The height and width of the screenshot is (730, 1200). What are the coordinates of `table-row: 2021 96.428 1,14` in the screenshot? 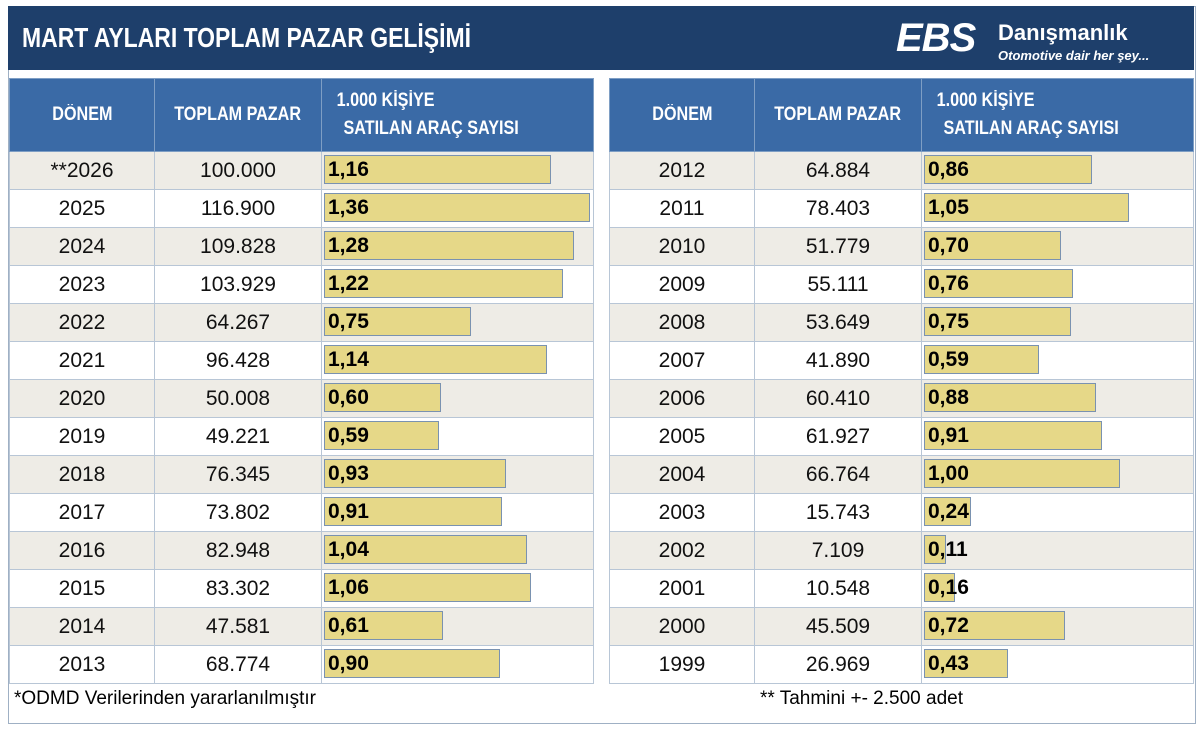 It's located at (301, 360).